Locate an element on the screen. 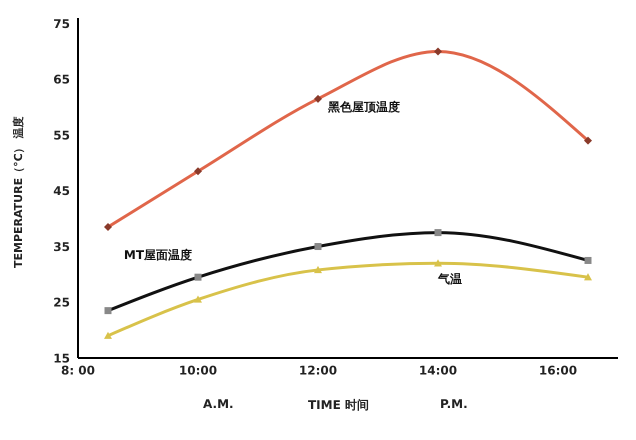 The height and width of the screenshot is (440, 636). y-tick-label: 45 is located at coordinates (61, 191).